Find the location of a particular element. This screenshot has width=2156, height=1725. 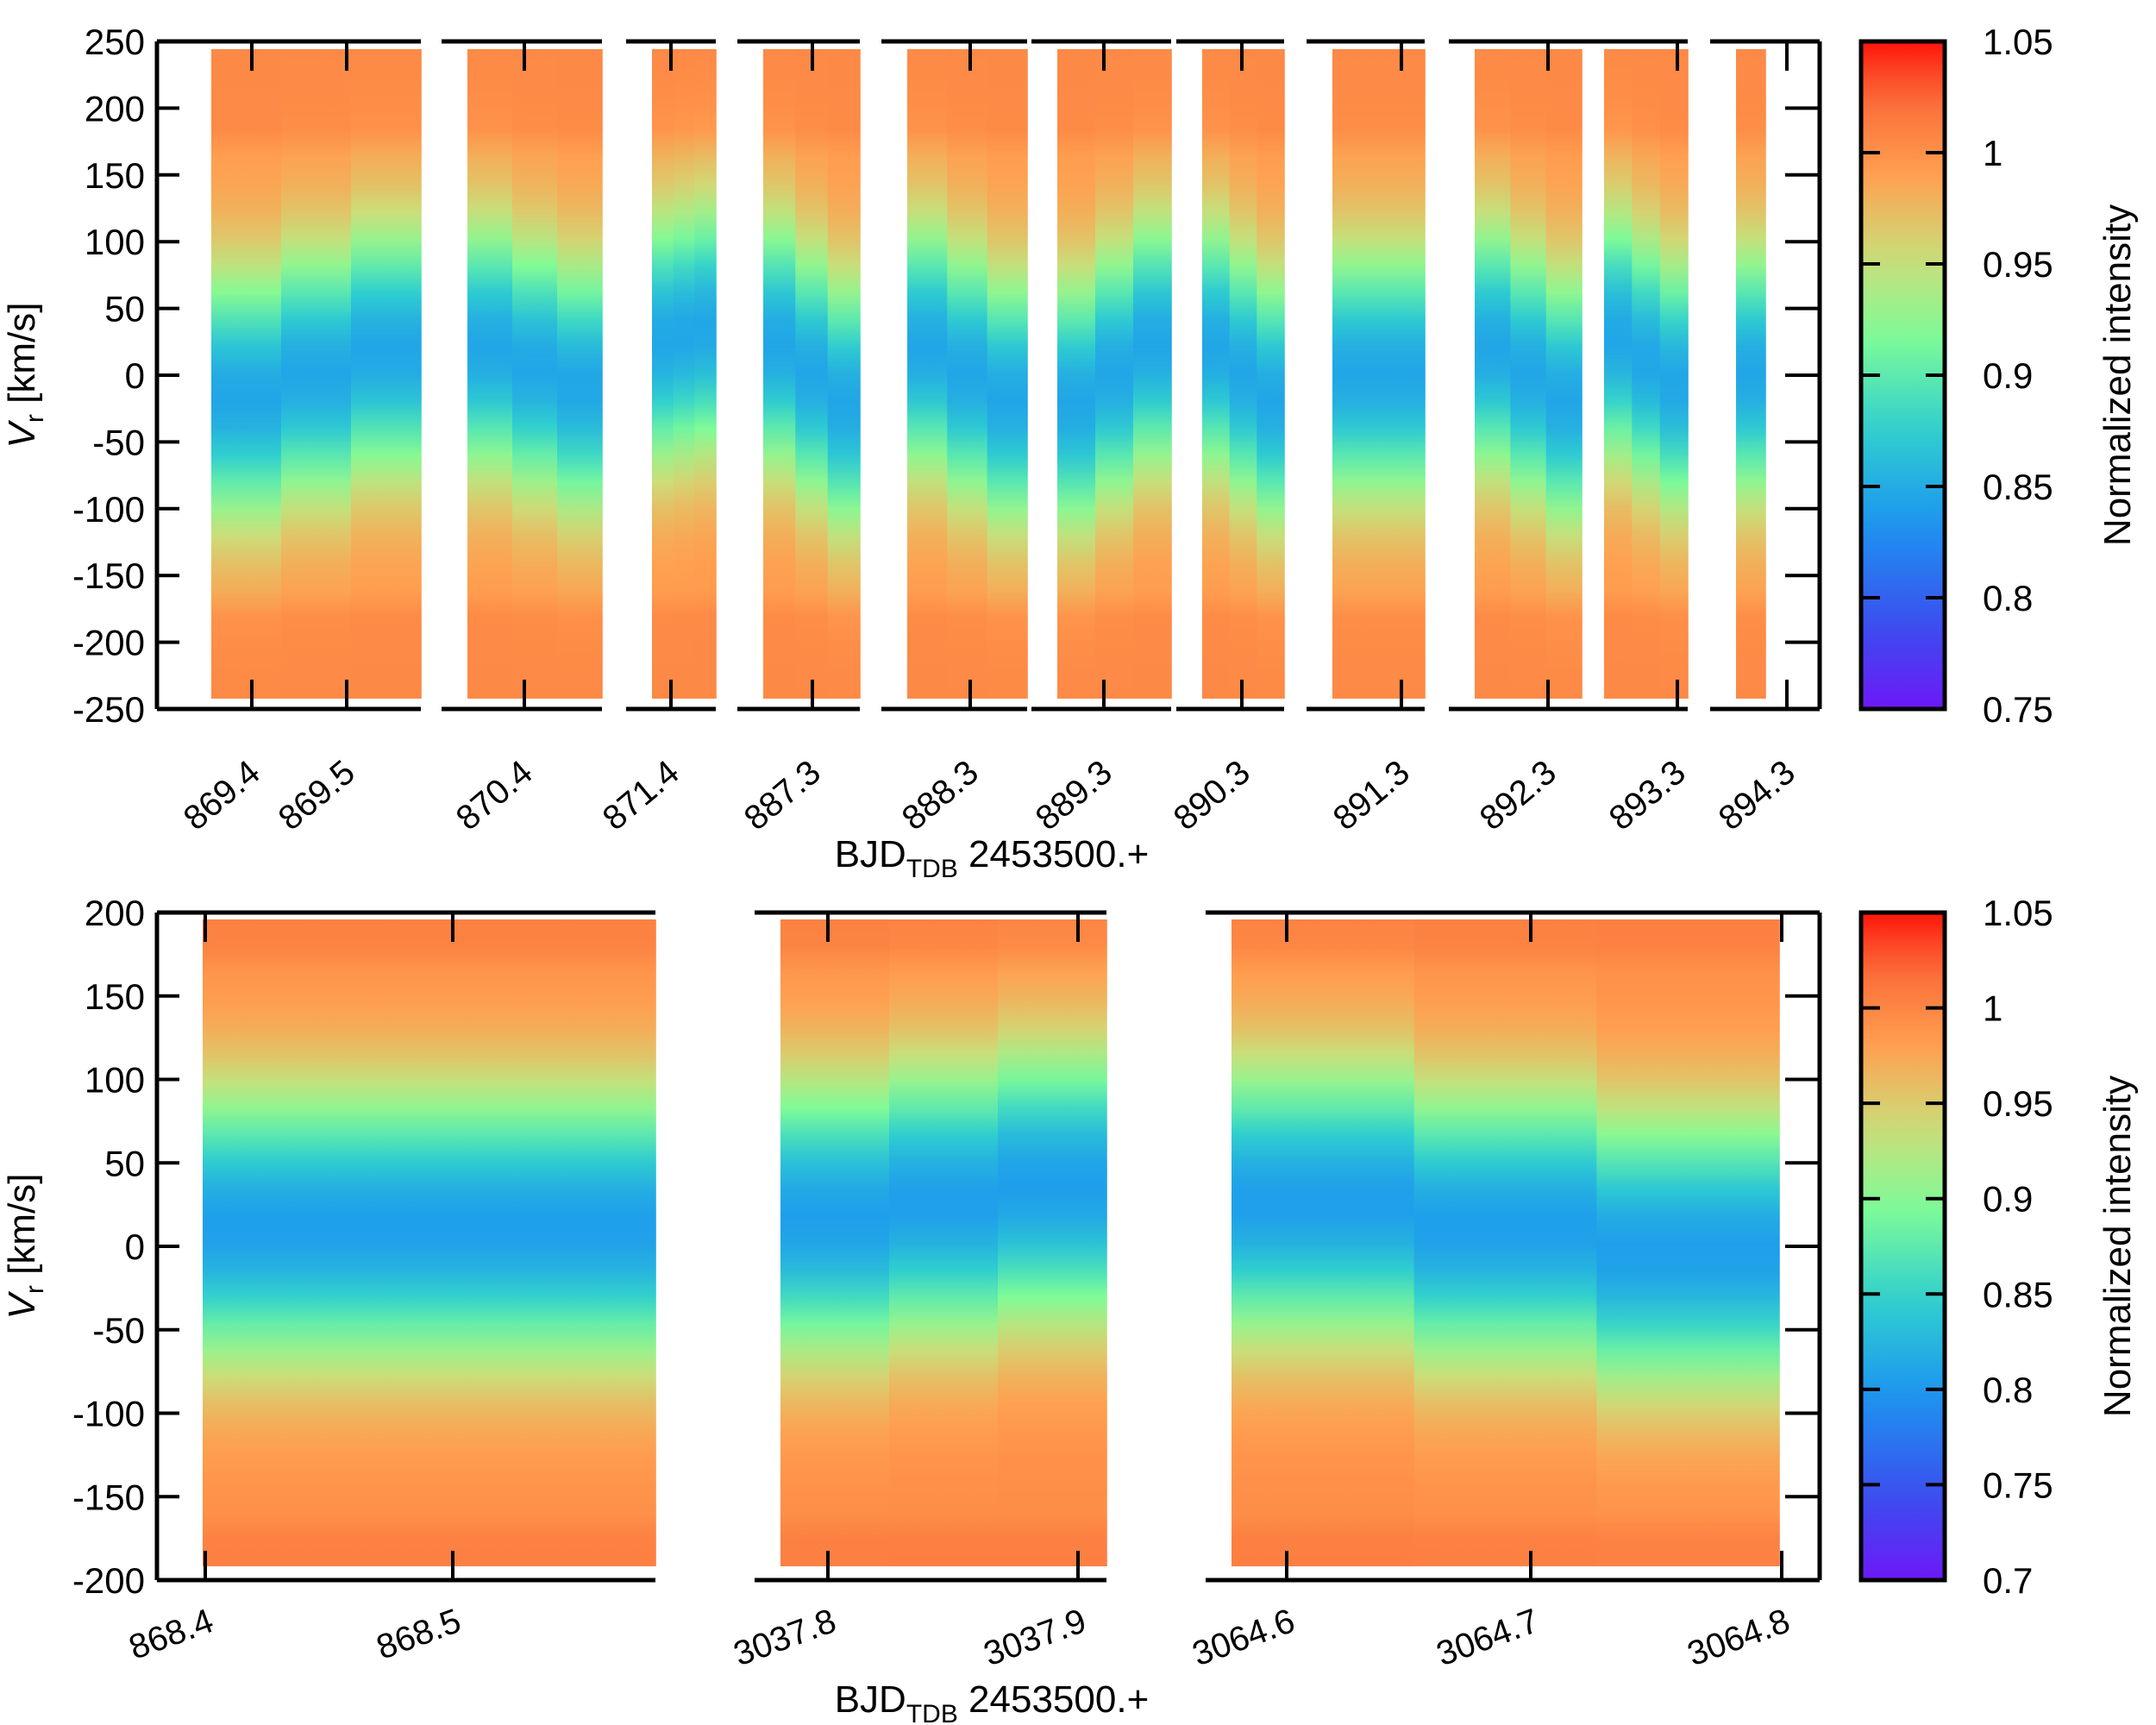

colorbar-tick-label: 0.9 is located at coordinates (2008, 376).